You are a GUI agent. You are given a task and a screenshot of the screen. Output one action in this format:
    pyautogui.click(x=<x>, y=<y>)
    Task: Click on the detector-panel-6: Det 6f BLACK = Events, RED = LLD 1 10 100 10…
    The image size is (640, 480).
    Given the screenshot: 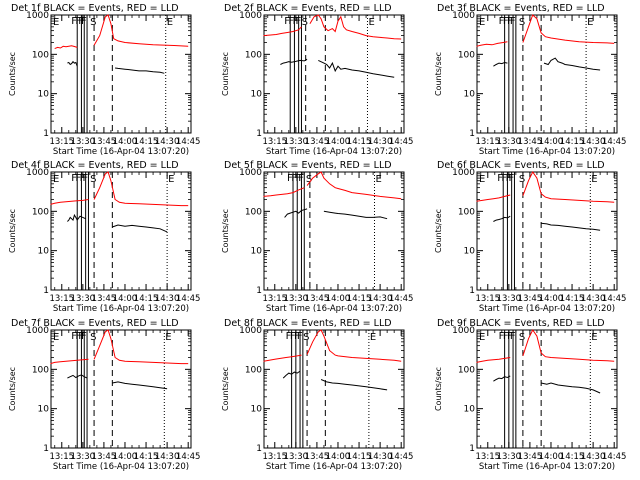 What is the action you would take?
    pyautogui.click(x=530, y=237)
    